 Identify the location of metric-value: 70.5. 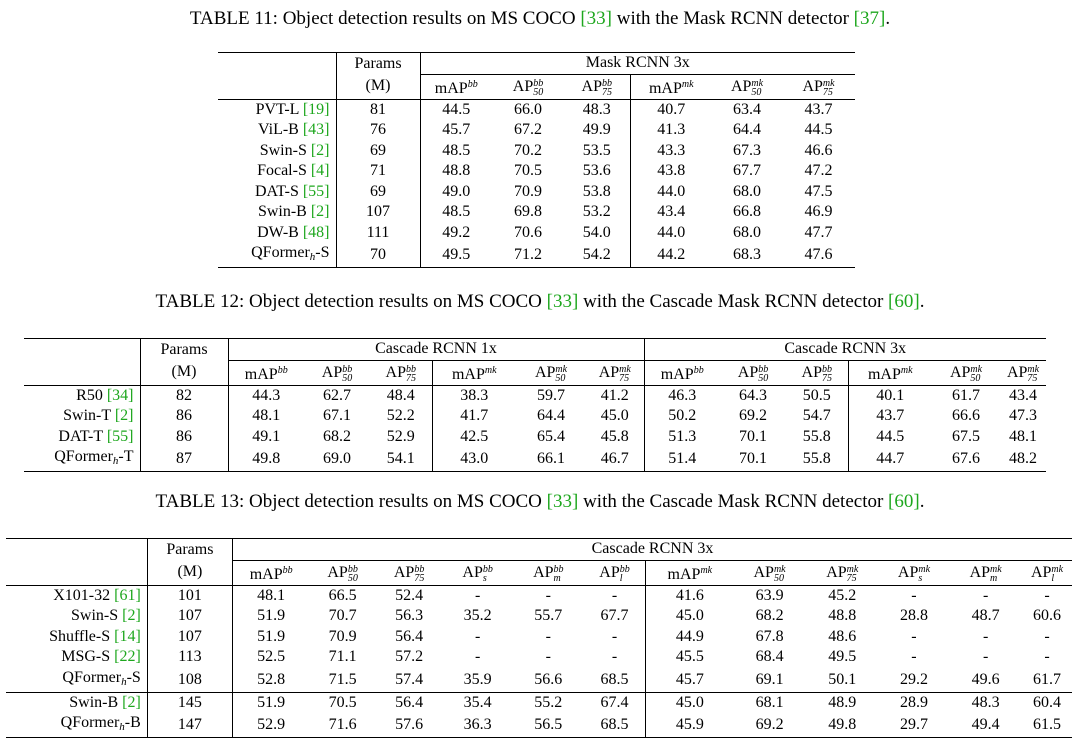
(528, 171).